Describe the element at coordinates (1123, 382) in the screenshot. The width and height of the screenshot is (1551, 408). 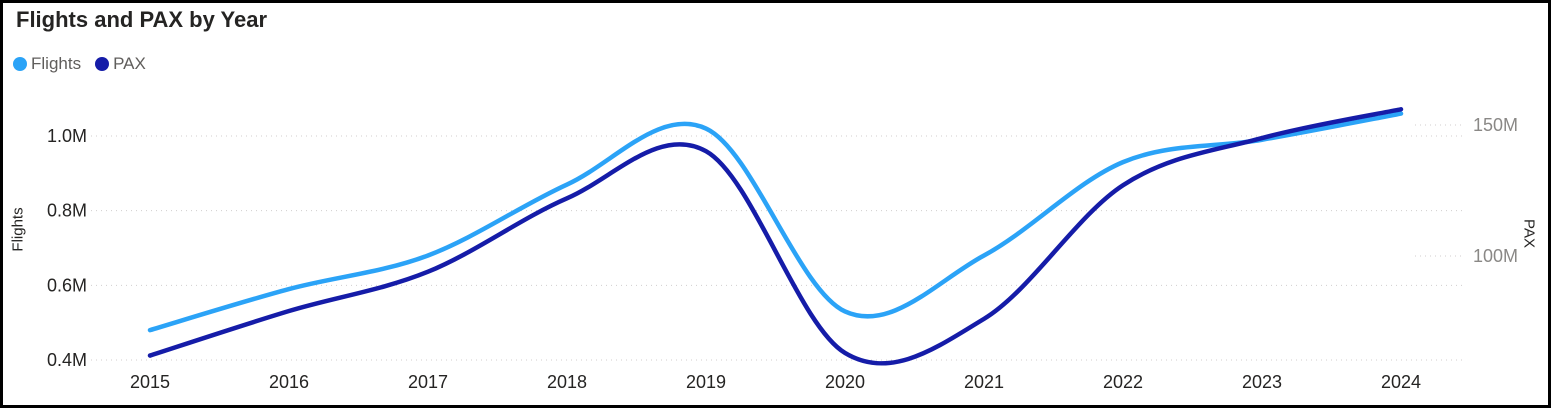
I see `x-axis-tick-label: 2022` at that location.